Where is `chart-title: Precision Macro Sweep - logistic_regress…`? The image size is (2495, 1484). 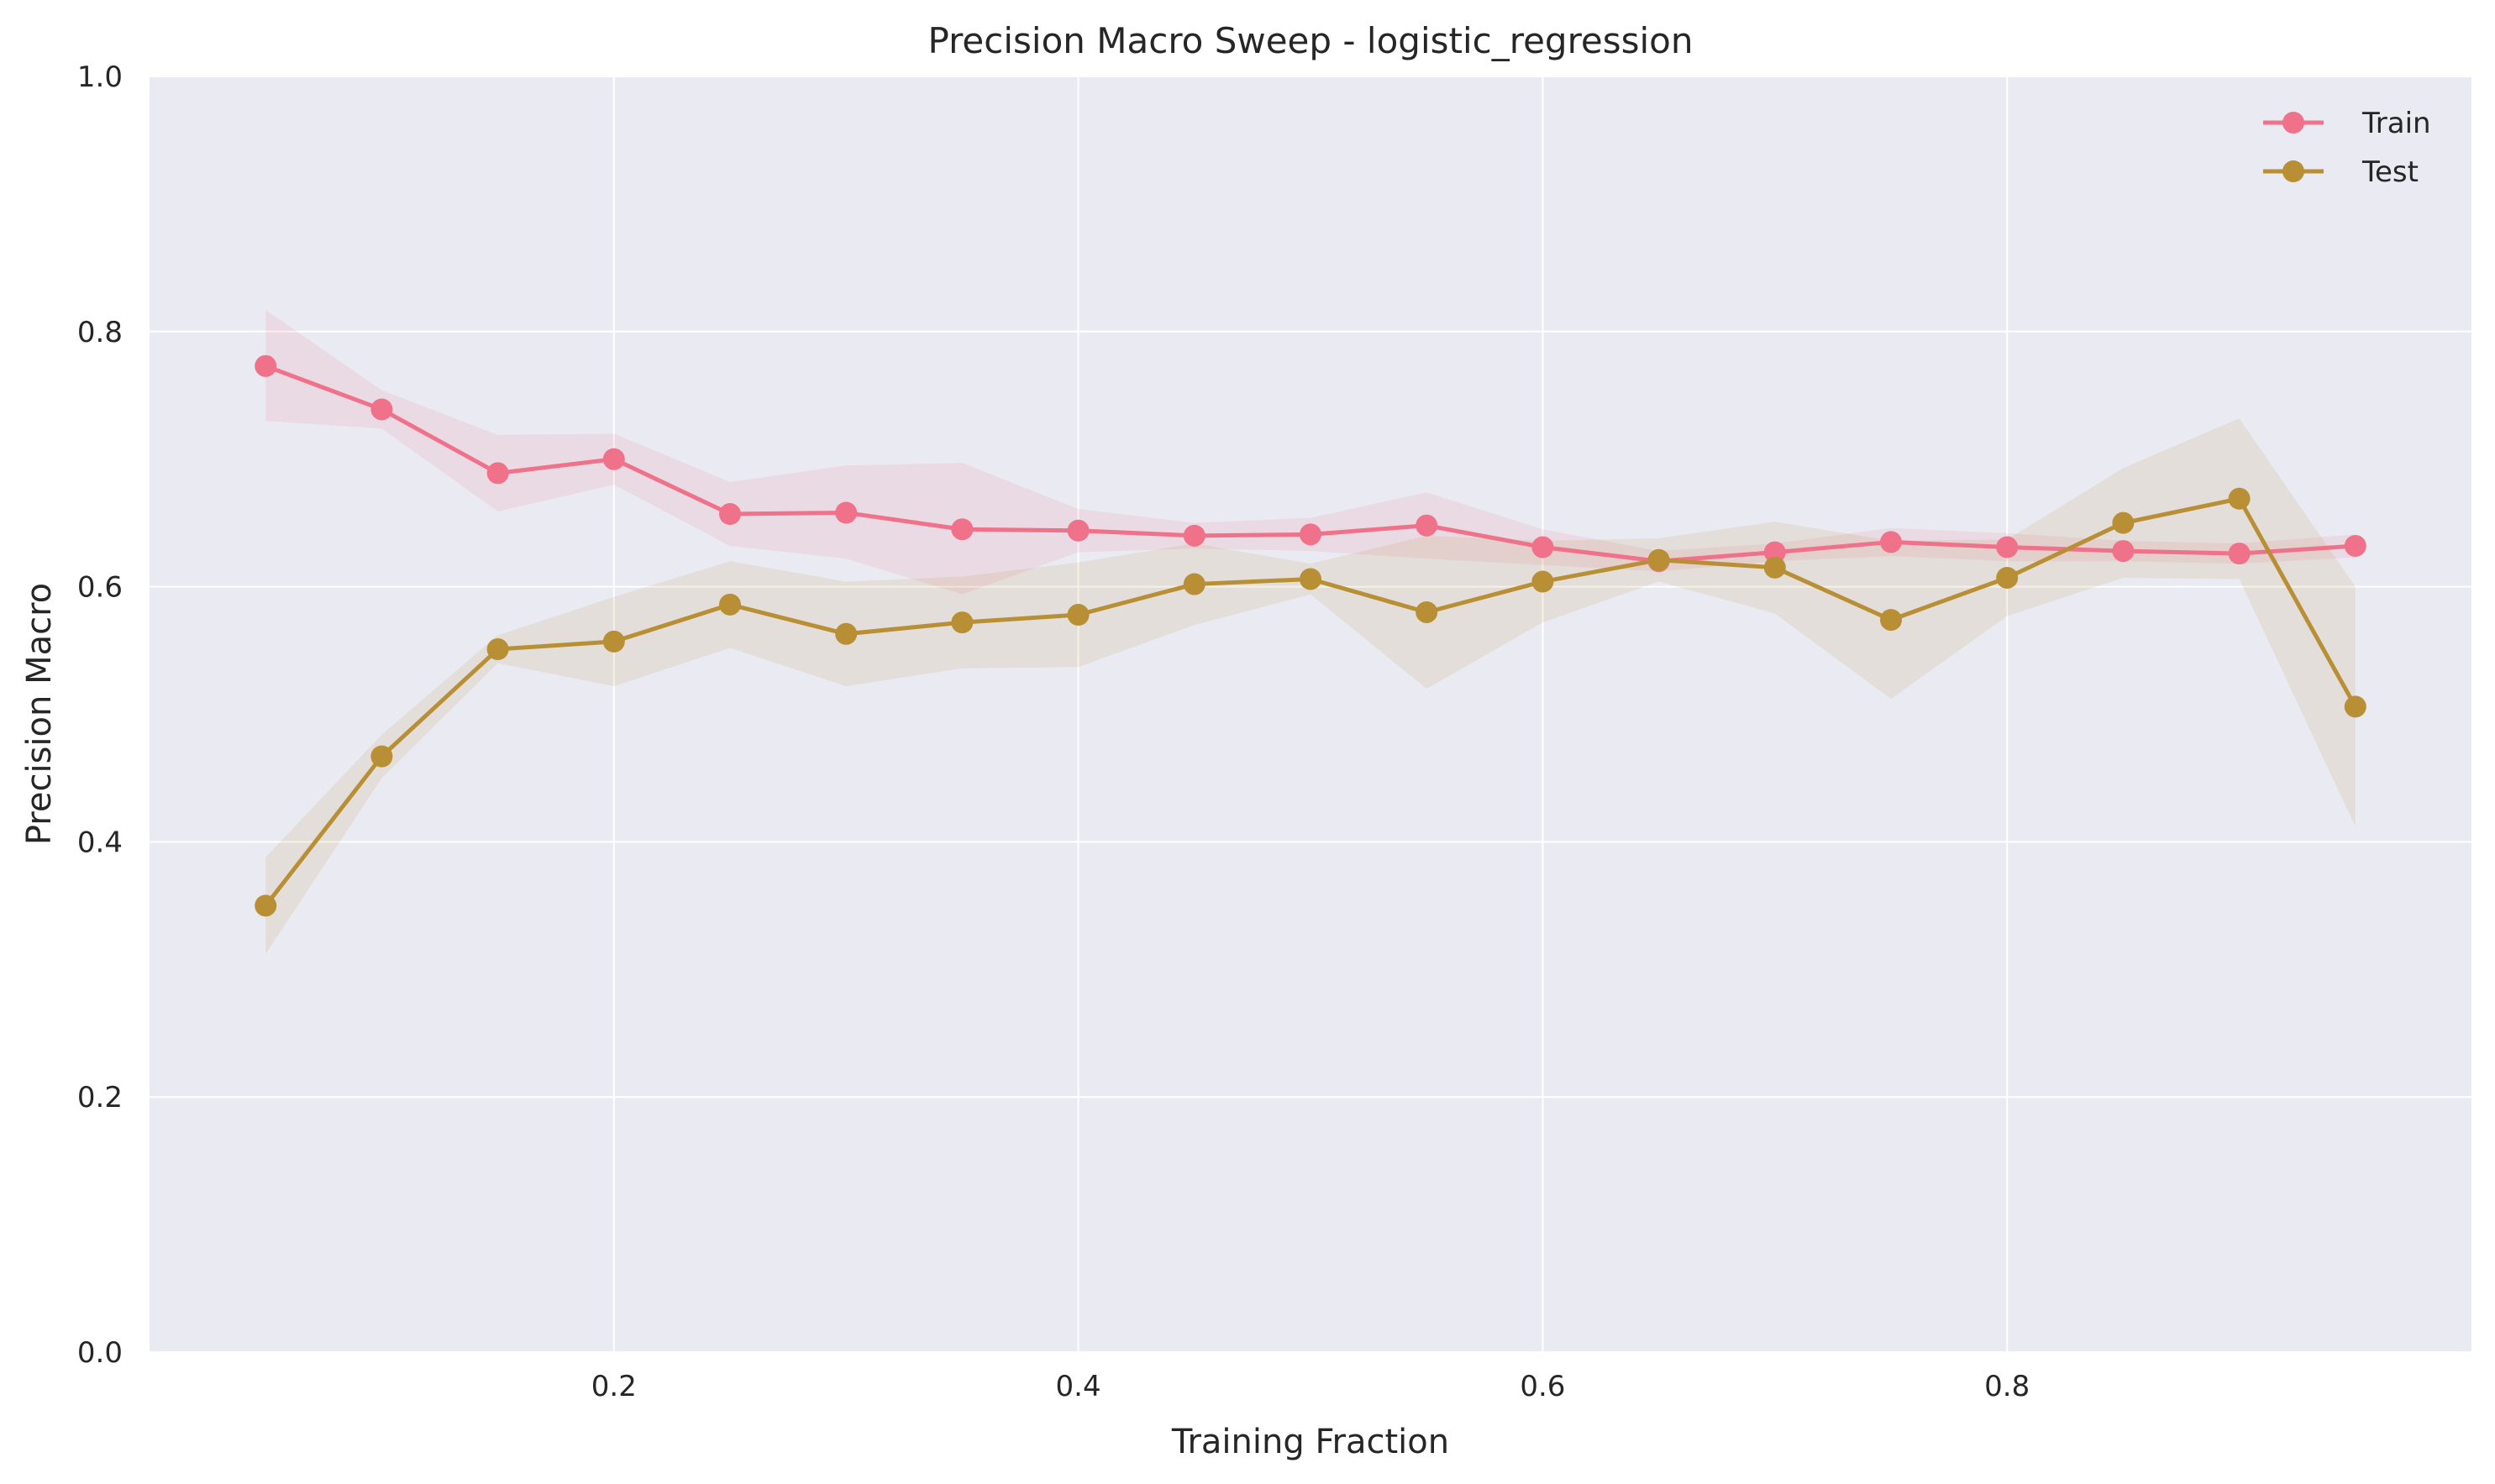 chart-title: Precision Macro Sweep - logistic_regress… is located at coordinates (1311, 41).